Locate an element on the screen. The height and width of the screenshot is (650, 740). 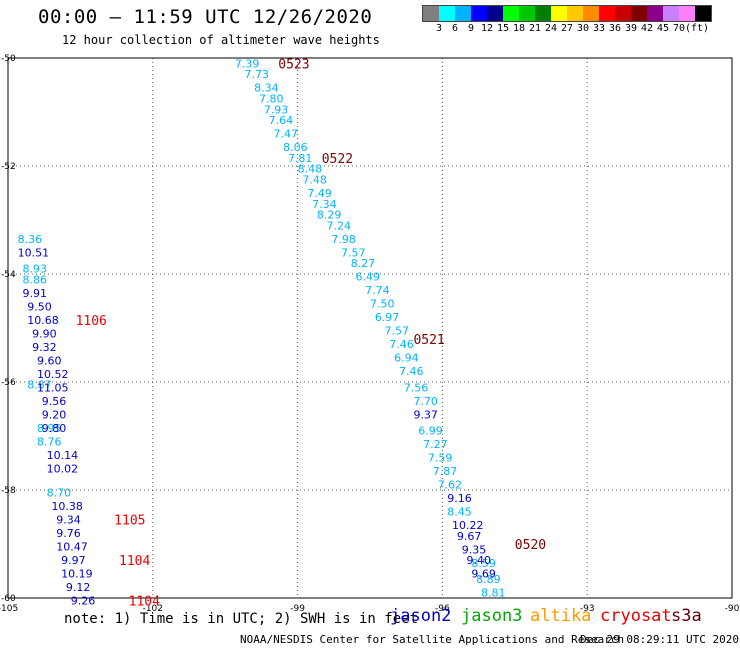
colorbar-label: 6 is located at coordinates (455, 28).